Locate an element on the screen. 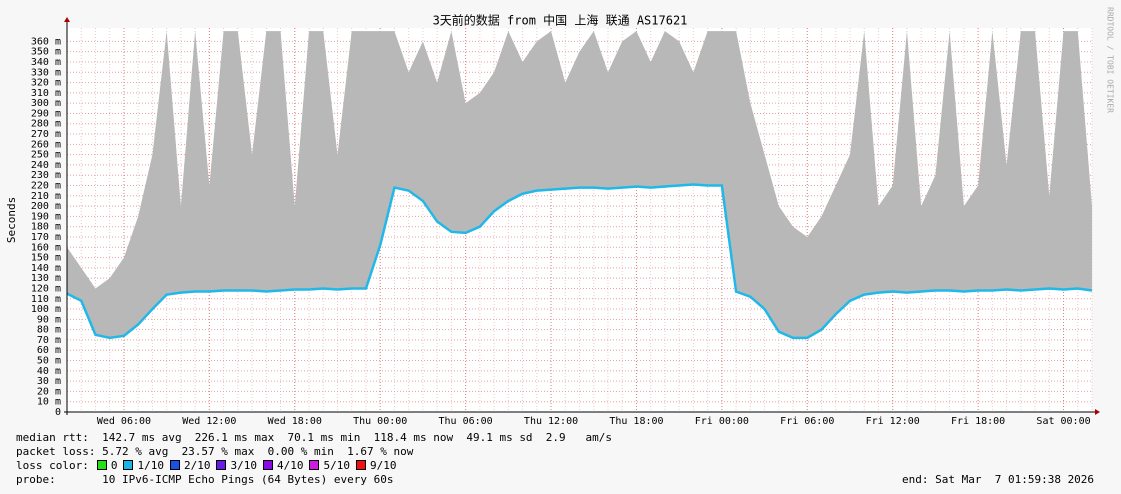  x-tick-label: Thu 06:00 is located at coordinates (466, 421).